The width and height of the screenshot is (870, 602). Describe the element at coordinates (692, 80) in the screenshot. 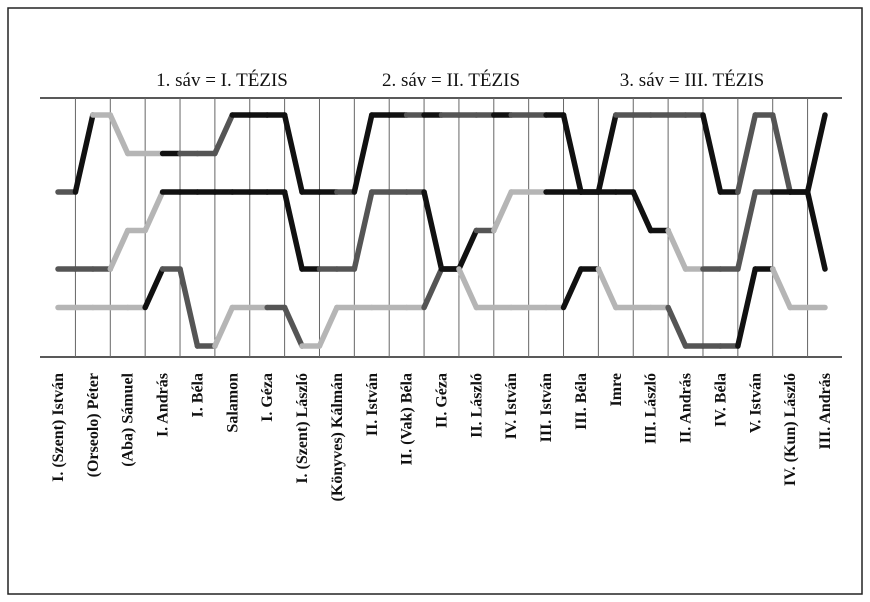

I see `band-label-3: 3. sáv = III. TÉZIS` at that location.